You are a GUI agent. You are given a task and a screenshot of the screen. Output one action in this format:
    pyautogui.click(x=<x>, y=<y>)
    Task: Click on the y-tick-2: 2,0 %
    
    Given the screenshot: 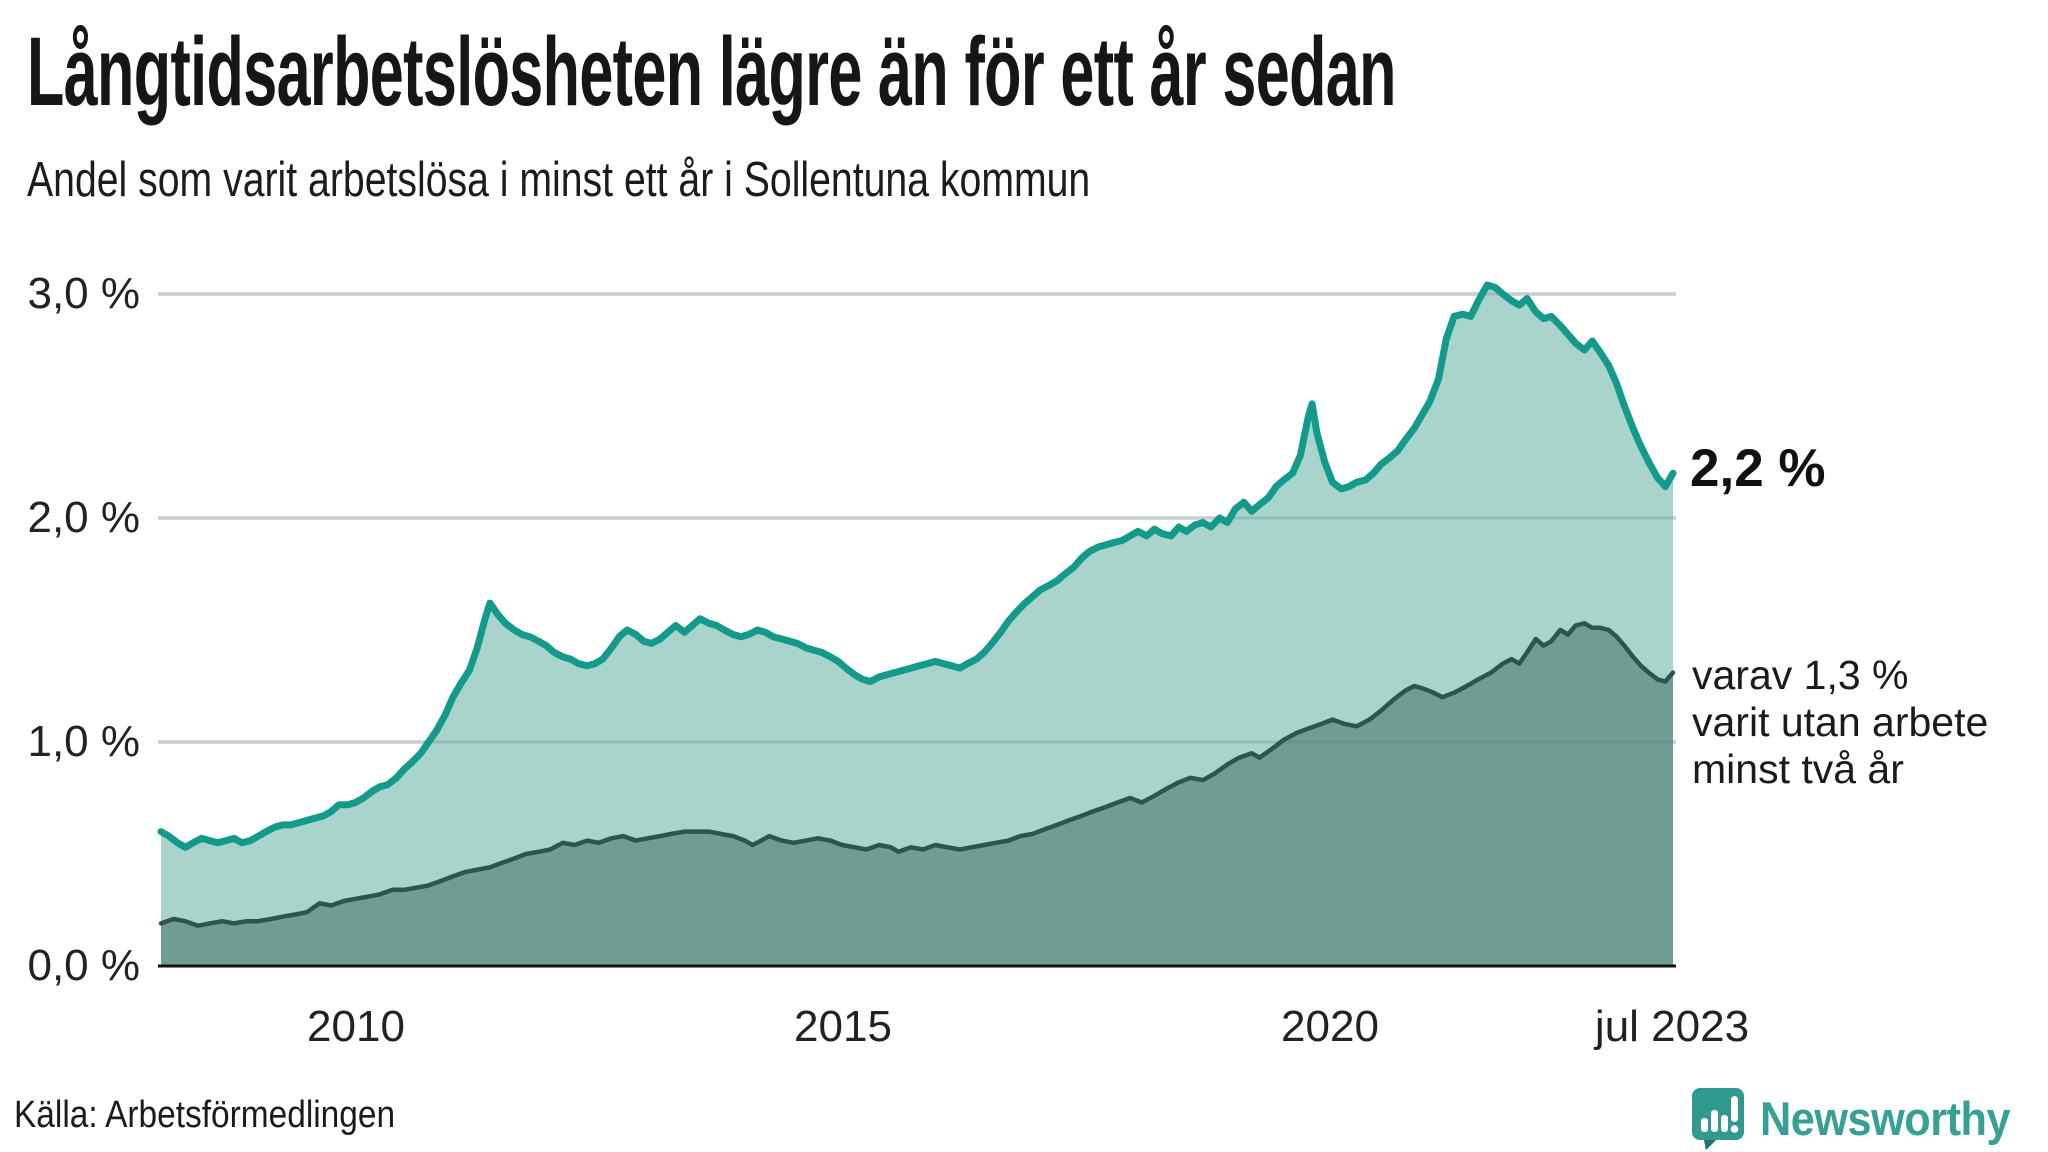 What is the action you would take?
    pyautogui.click(x=83, y=517)
    